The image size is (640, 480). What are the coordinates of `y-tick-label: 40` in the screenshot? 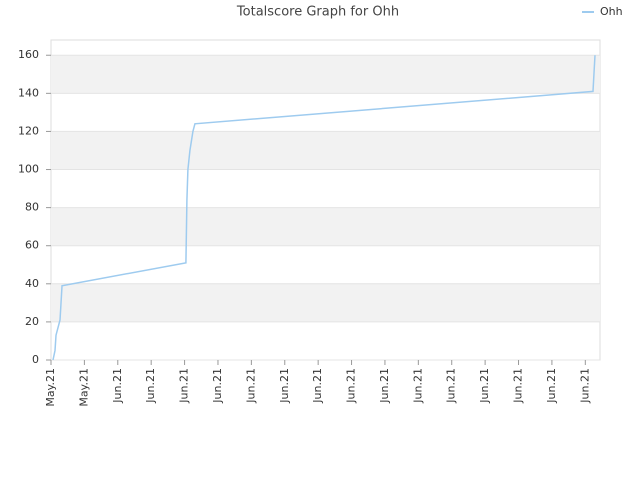 It's located at (32, 283).